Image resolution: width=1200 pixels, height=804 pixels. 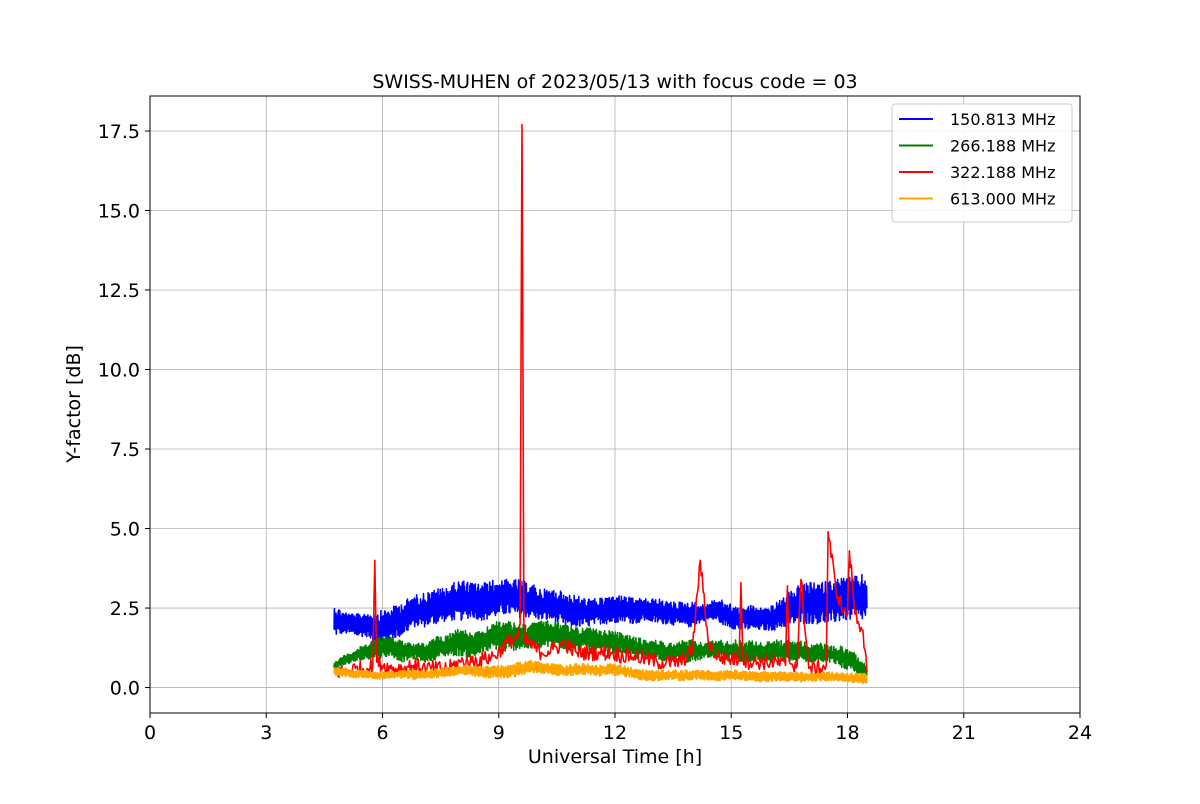 What do you see at coordinates (600, 609) in the screenshot?
I see `series-line-150-813-mhz` at bounding box center [600, 609].